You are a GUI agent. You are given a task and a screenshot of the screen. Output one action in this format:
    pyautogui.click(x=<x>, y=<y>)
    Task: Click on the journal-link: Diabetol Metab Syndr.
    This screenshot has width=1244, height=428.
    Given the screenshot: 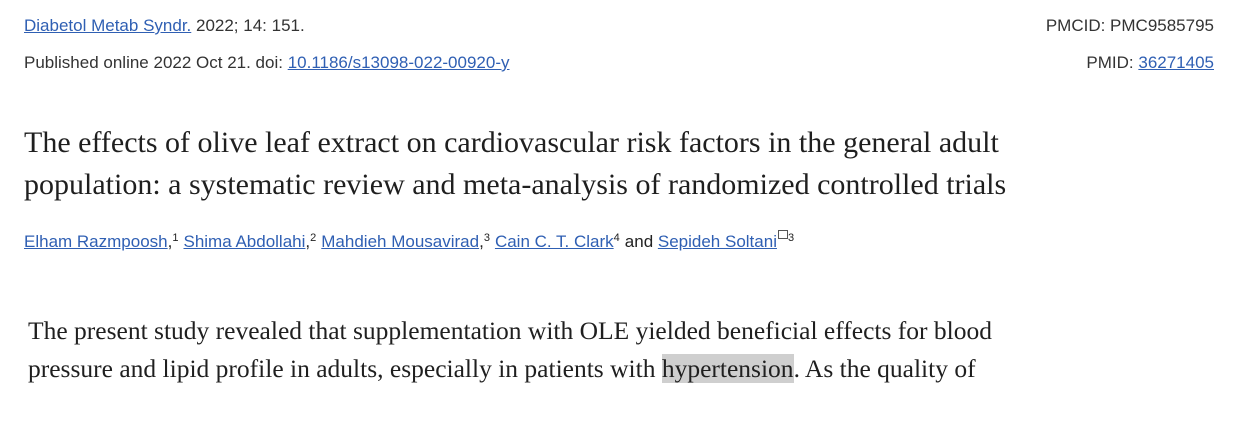 What is the action you would take?
    pyautogui.click(x=108, y=25)
    